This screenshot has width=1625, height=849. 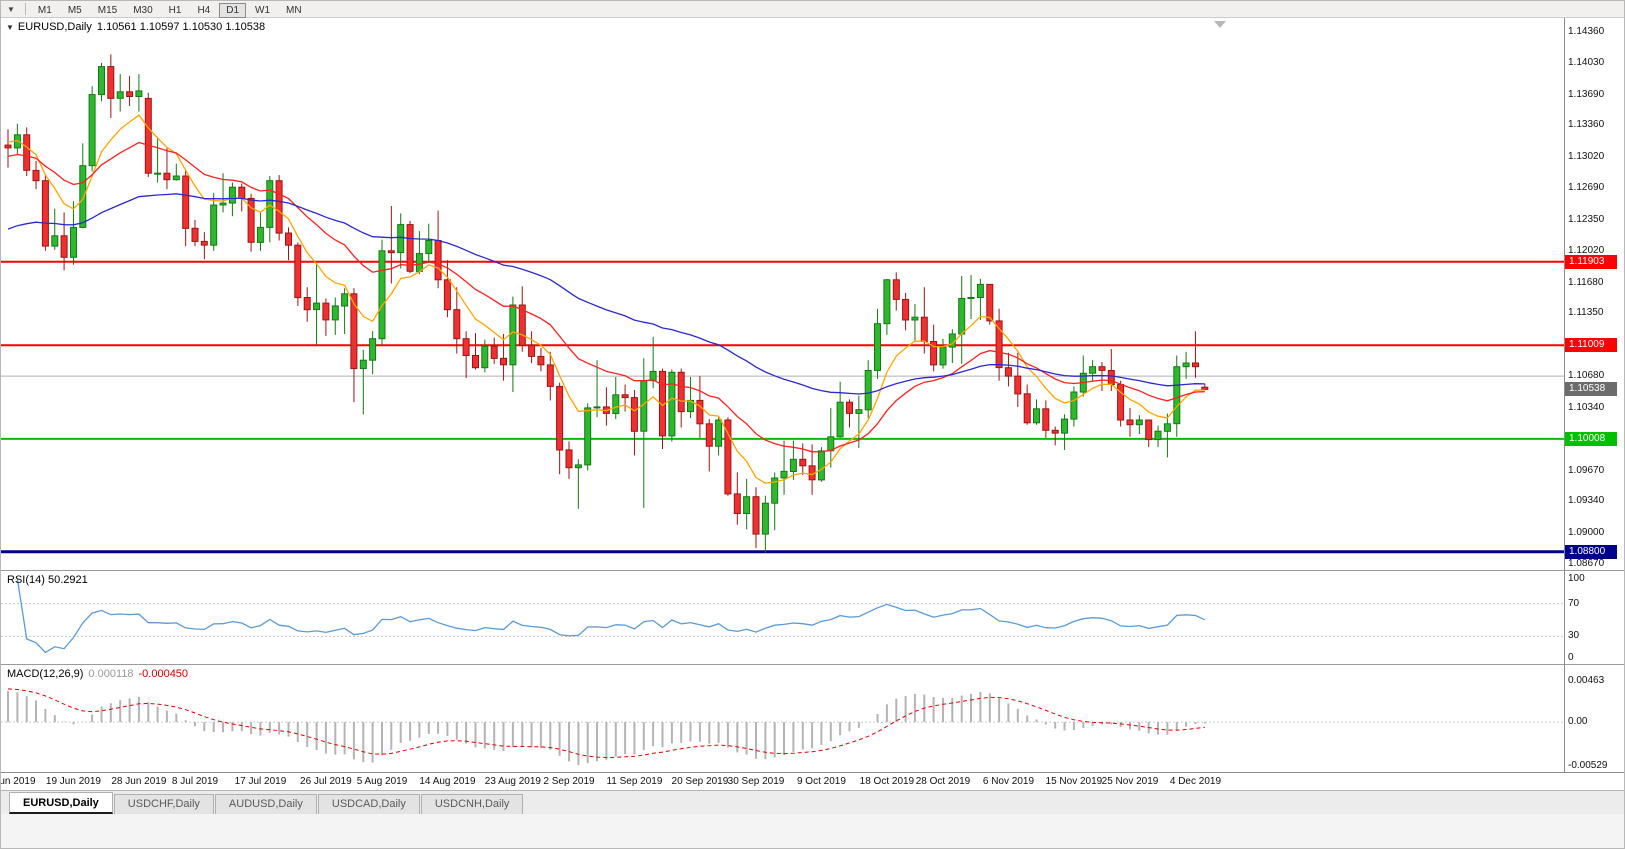 I want to click on time-axis-label: 28 Jun 2019, so click(x=139, y=781).